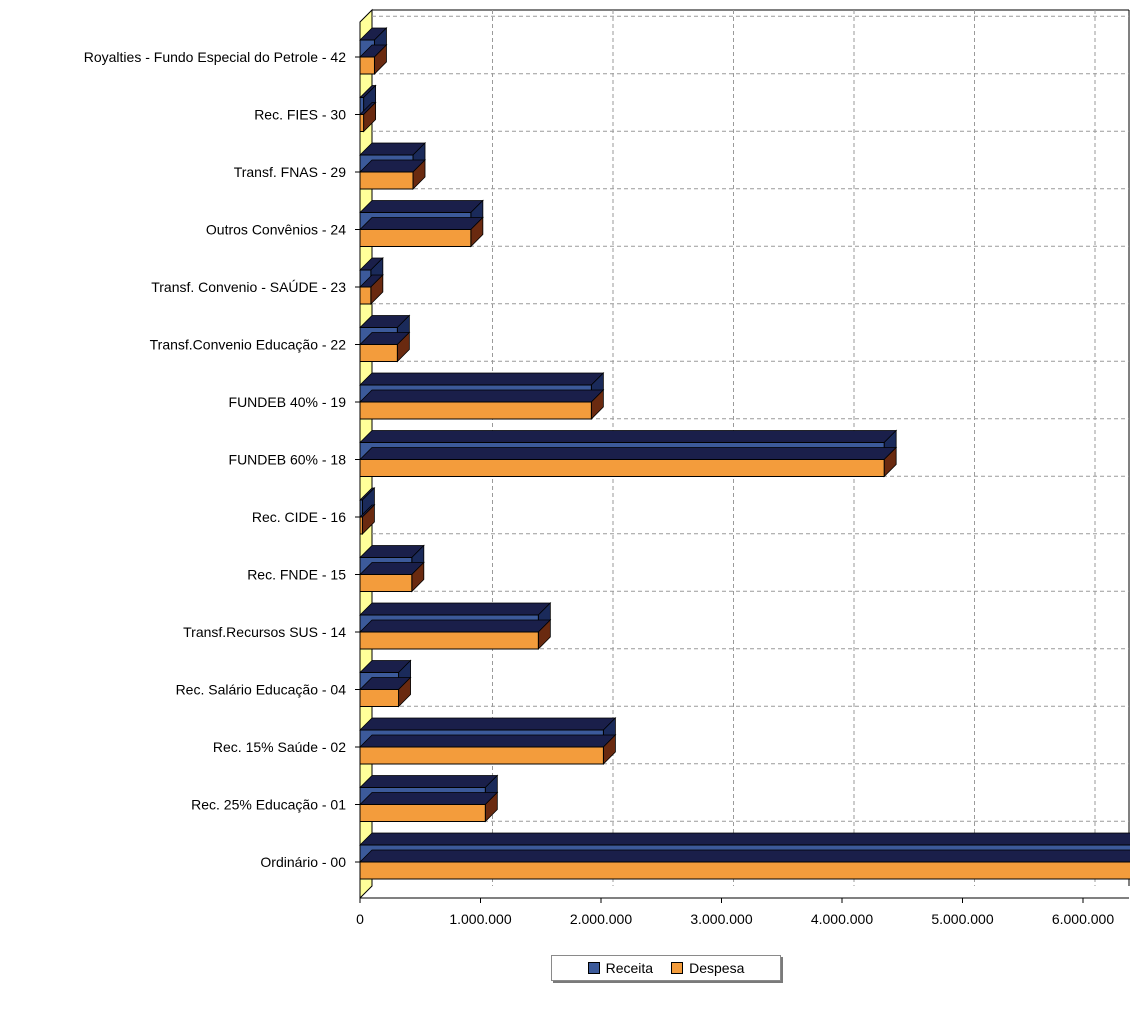 This screenshot has height=1010, width=1130. What do you see at coordinates (276, 230) in the screenshot?
I see `y-tick-label: Outros Convênios - 24` at bounding box center [276, 230].